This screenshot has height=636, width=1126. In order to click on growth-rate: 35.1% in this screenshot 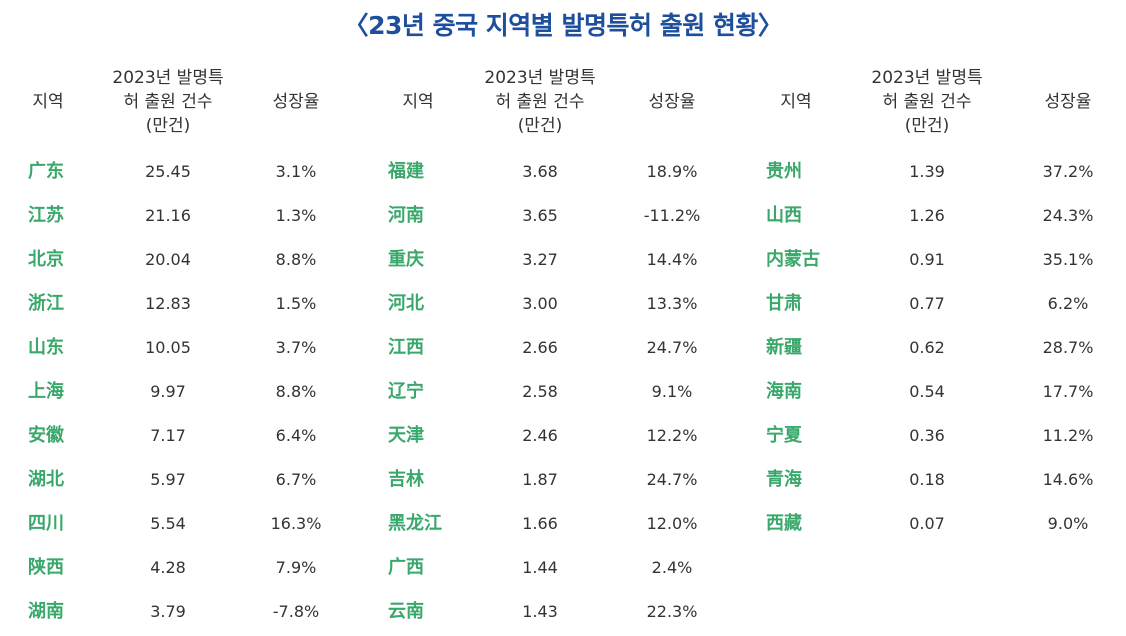, I will do `click(1068, 259)`.